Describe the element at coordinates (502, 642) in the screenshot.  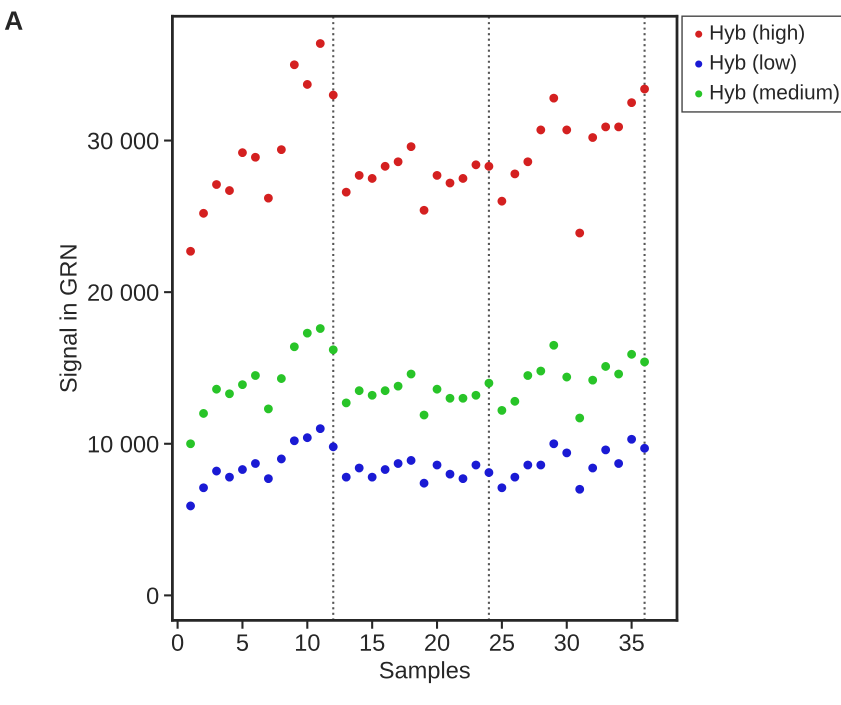
I see `x-tick-label: 25` at that location.